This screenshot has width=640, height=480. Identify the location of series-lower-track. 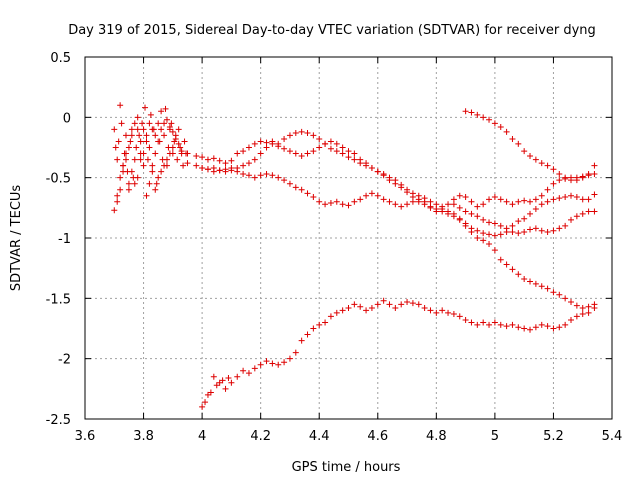
(398, 190).